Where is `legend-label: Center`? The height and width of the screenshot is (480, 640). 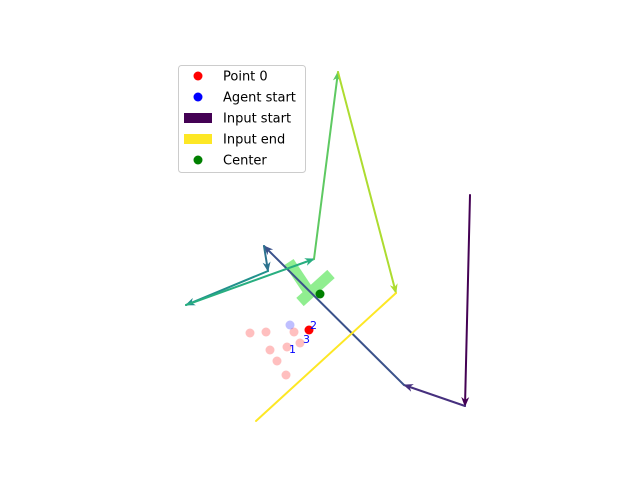
legend-label: Center is located at coordinates (245, 161).